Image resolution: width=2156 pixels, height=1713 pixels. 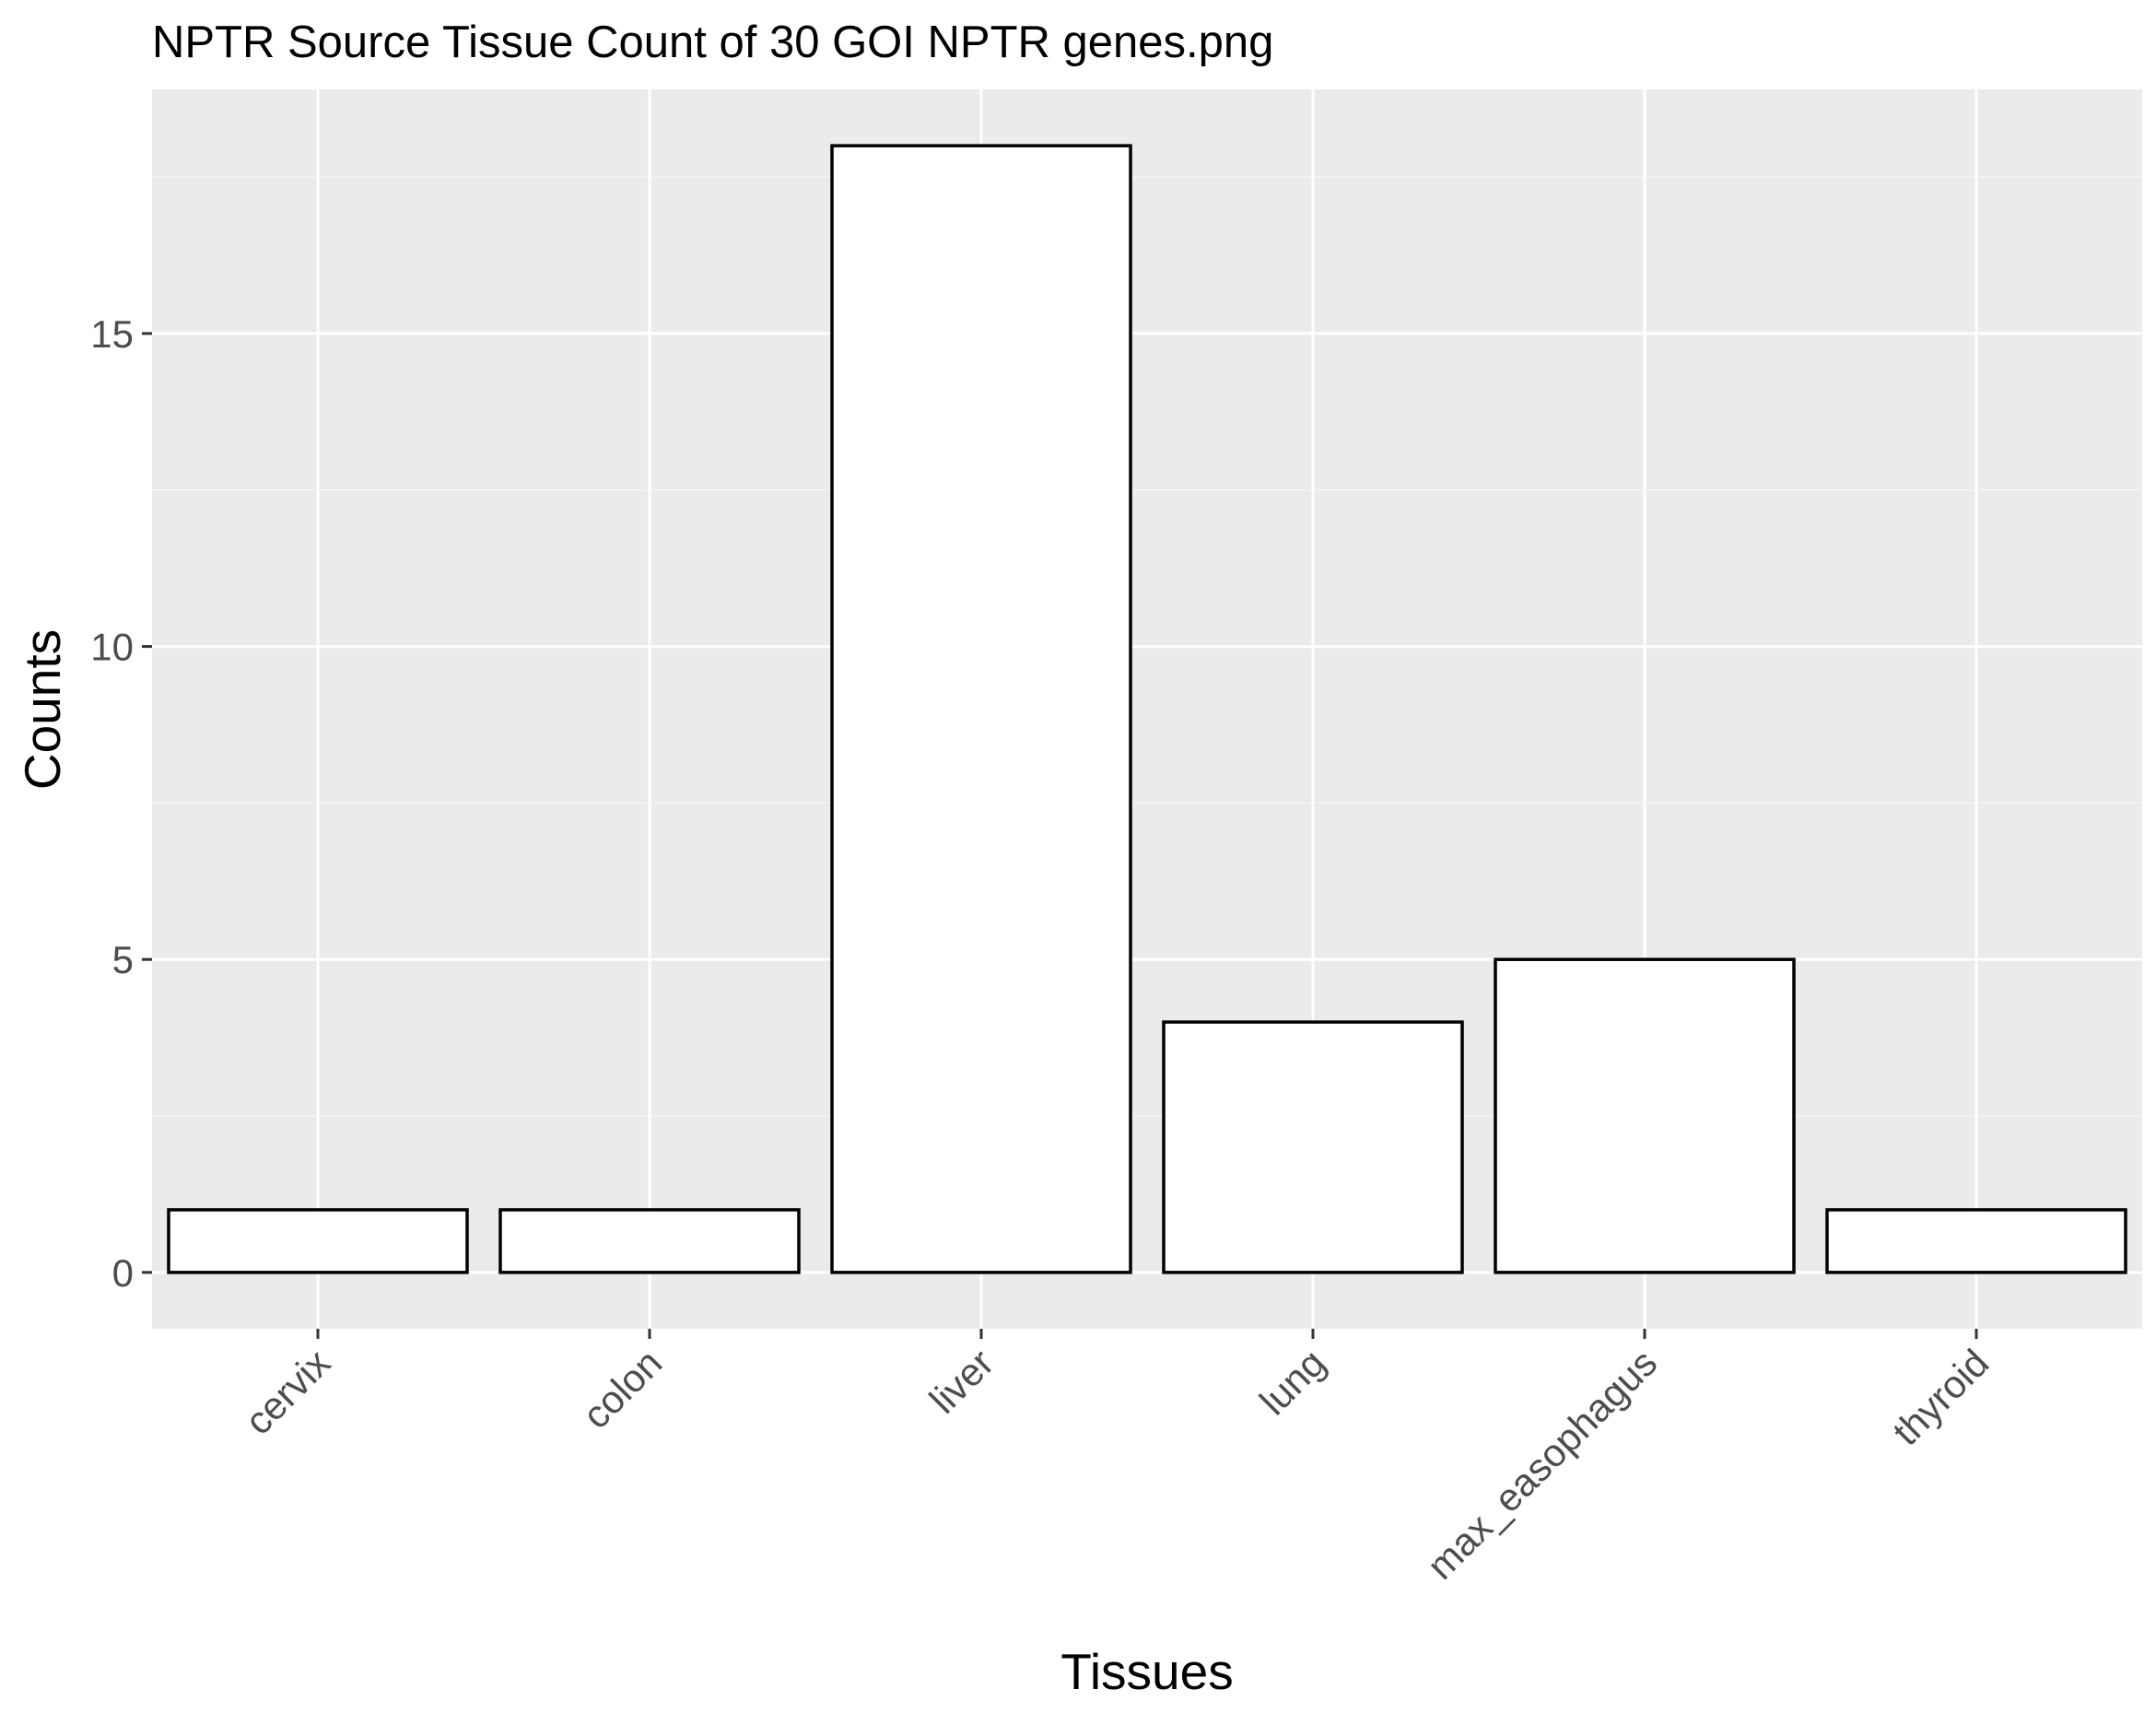 What do you see at coordinates (112, 334) in the screenshot?
I see `y-tick-label: 15` at bounding box center [112, 334].